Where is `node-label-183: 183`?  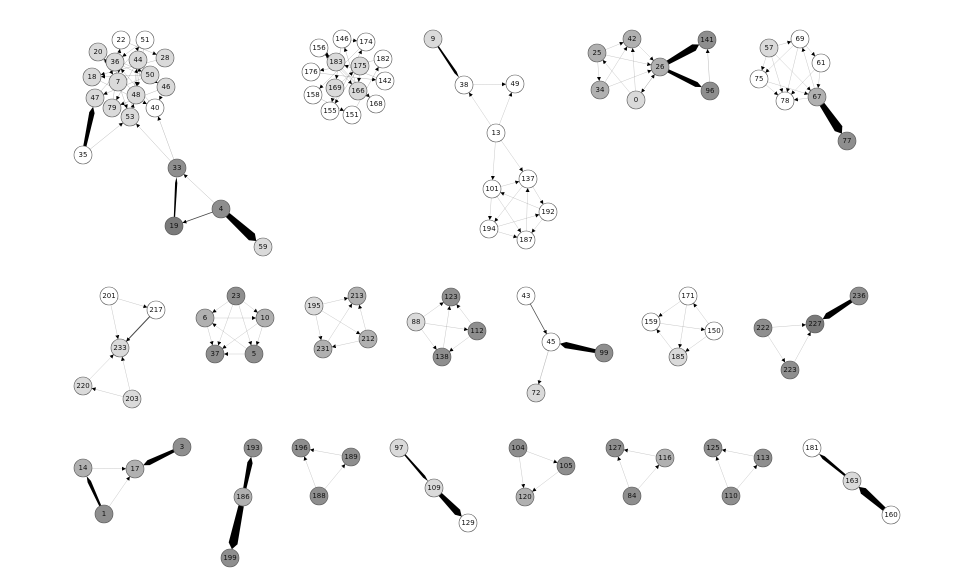 node-label-183: 183 is located at coordinates (335, 62).